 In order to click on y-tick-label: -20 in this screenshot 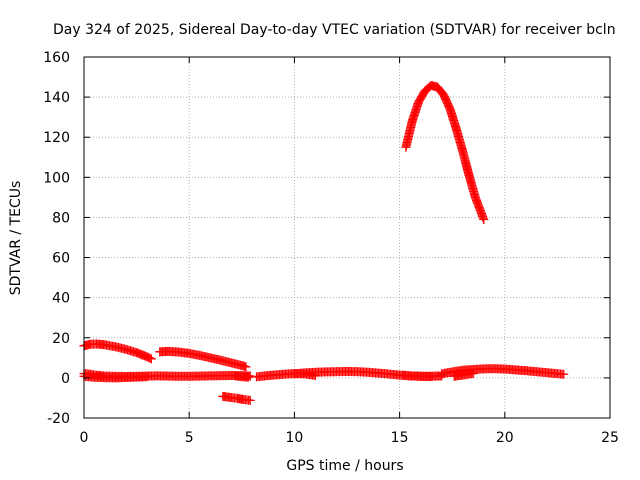, I will do `click(58, 419)`.